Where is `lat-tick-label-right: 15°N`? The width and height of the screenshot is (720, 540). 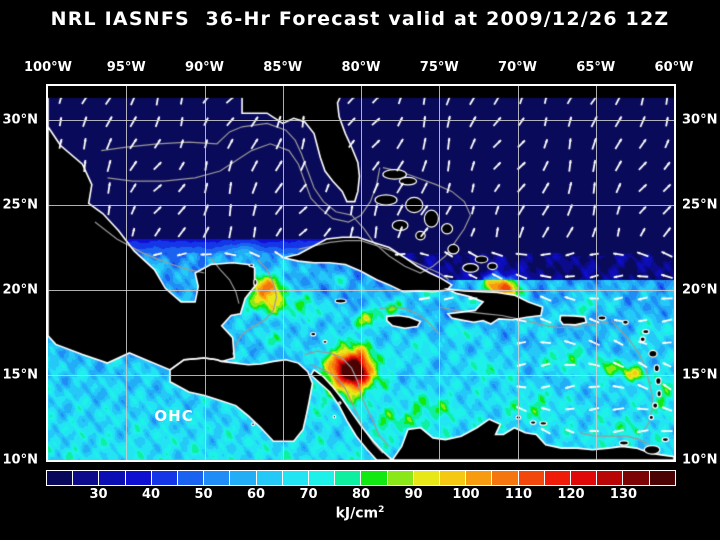 lat-tick-label-right: 15°N is located at coordinates (700, 375).